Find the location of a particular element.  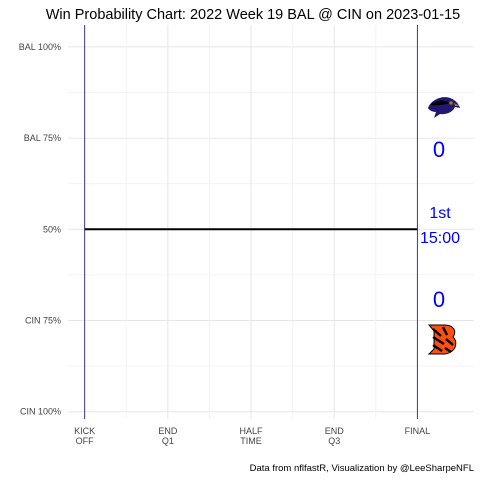

x-tick-label-0: KICK OFF is located at coordinates (84, 436).